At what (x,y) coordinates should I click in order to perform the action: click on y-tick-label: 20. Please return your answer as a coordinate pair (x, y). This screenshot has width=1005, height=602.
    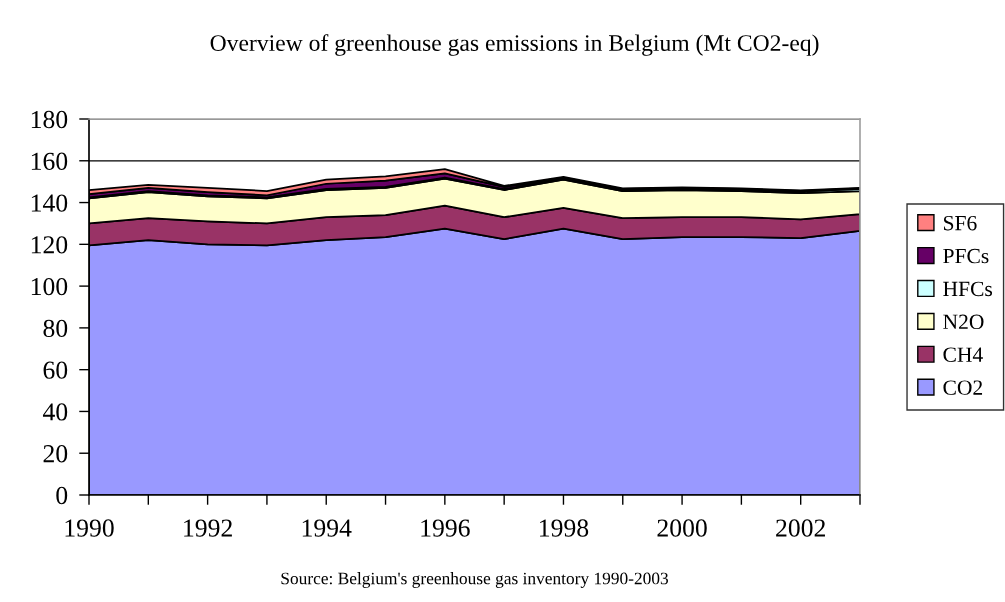
    Looking at the image, I should click on (55, 454).